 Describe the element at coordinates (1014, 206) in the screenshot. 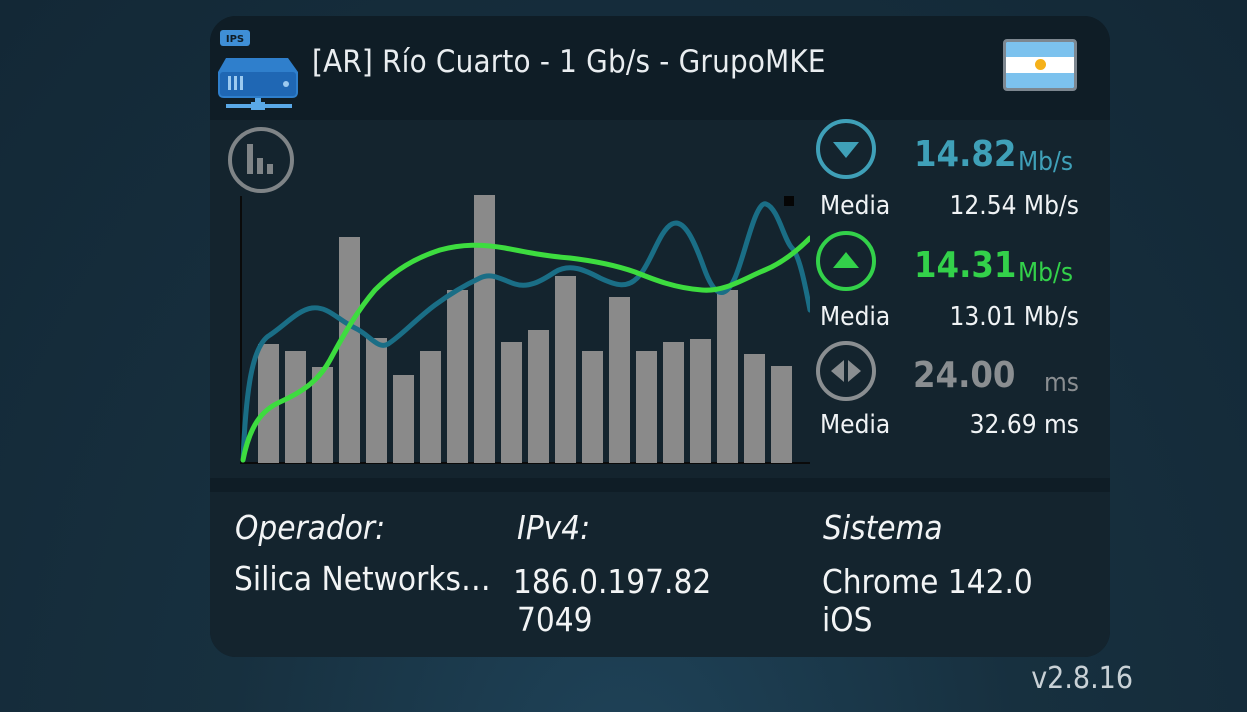

I see `download-media-value: 12.54 Mb/s` at that location.